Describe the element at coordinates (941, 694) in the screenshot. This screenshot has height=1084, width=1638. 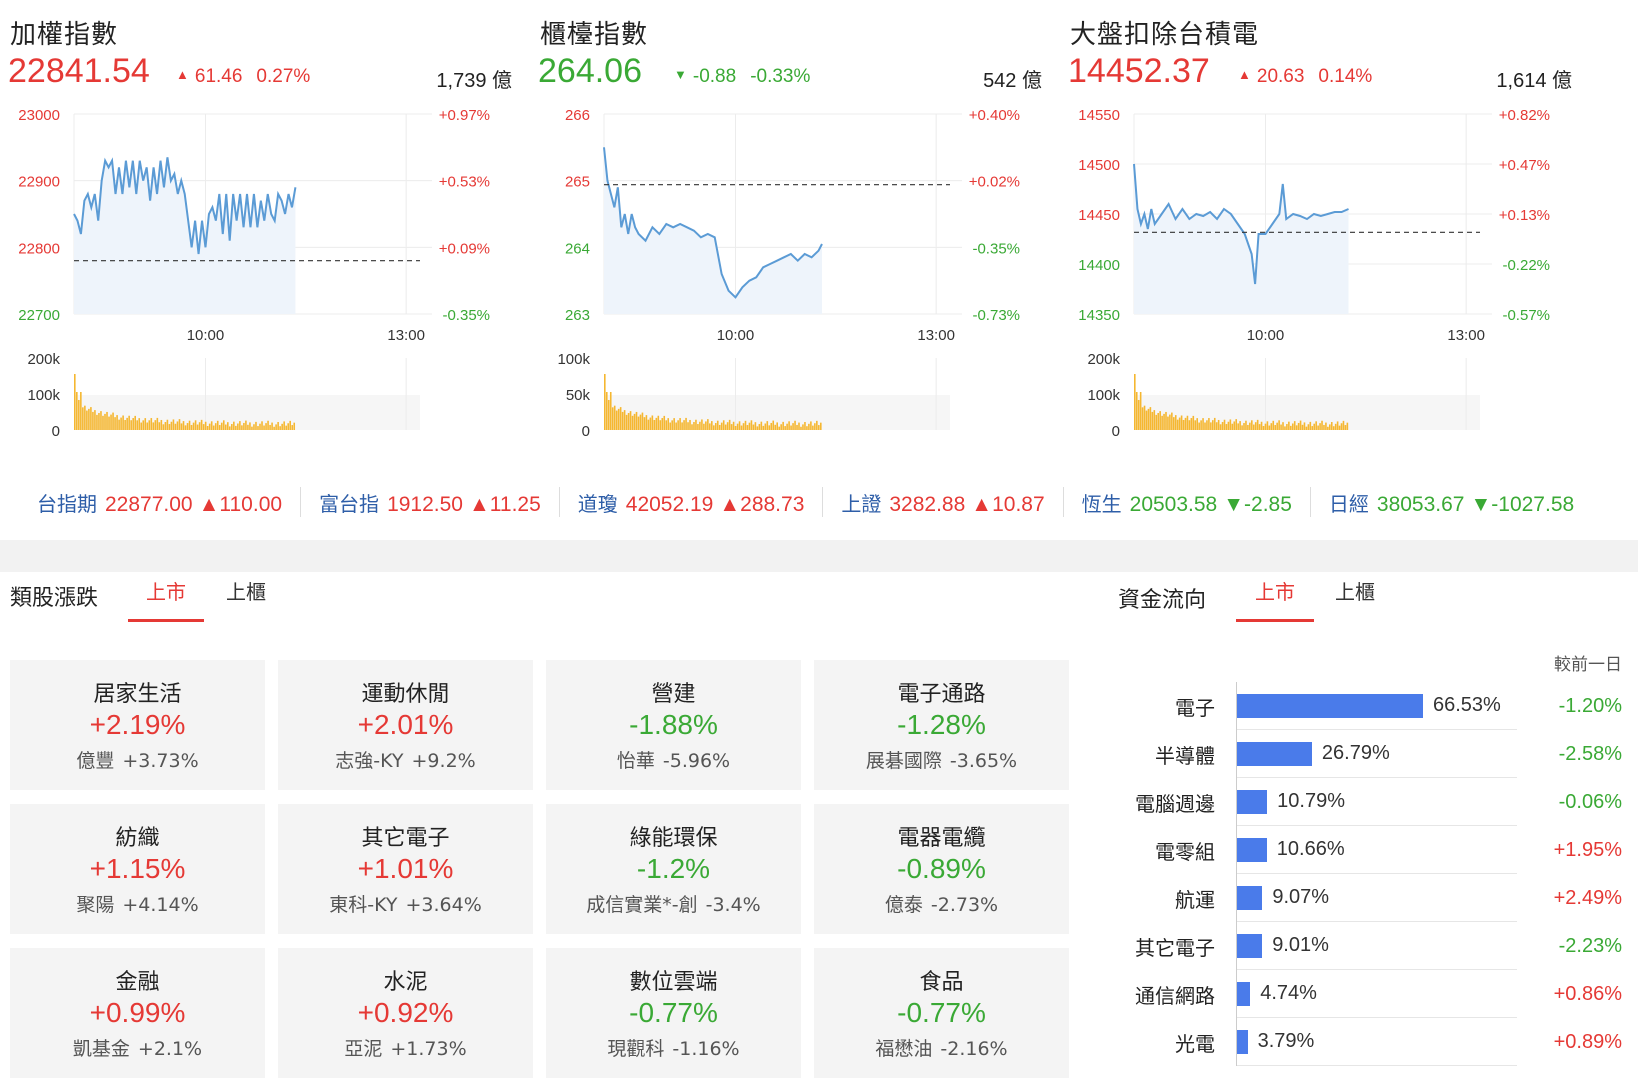
I see `sector-name: 電子通路` at that location.